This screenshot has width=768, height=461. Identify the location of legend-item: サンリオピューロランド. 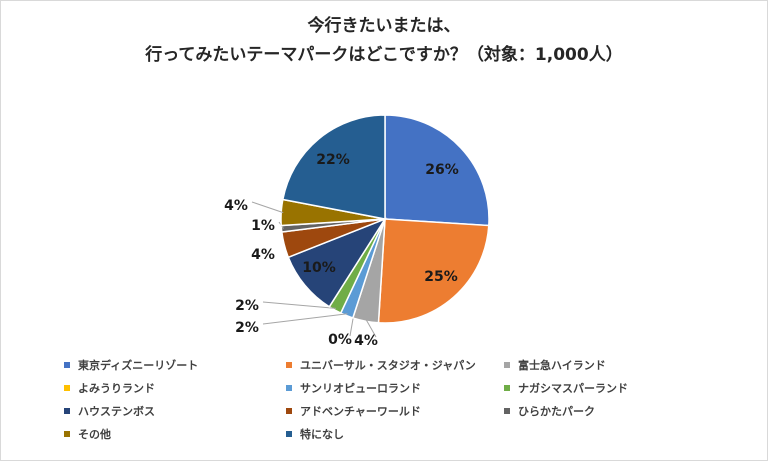
(395, 388).